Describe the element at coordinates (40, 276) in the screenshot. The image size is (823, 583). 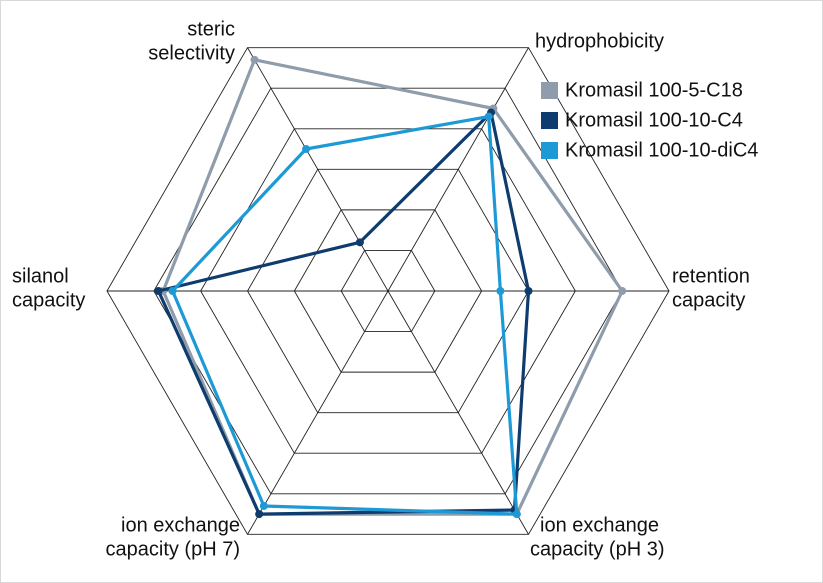
I see `axis-label: silanol` at that location.